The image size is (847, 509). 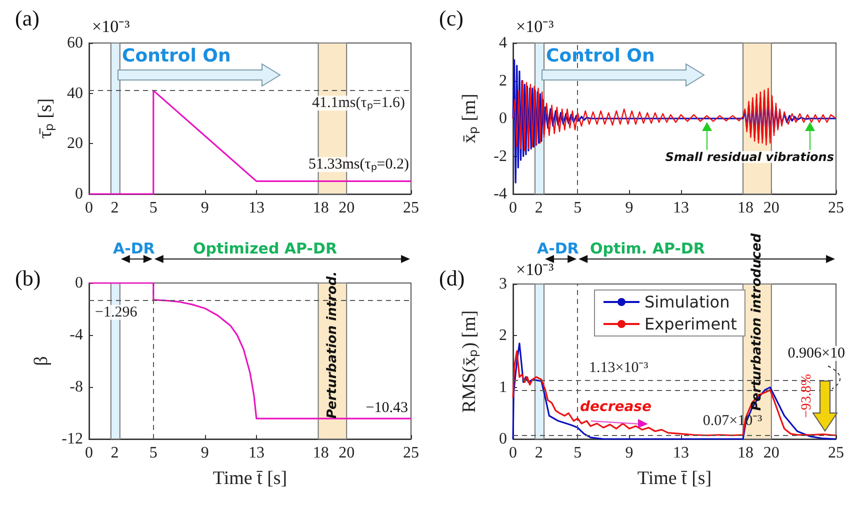 What do you see at coordinates (500, 156) in the screenshot?
I see `y-tick-label: -2` at bounding box center [500, 156].